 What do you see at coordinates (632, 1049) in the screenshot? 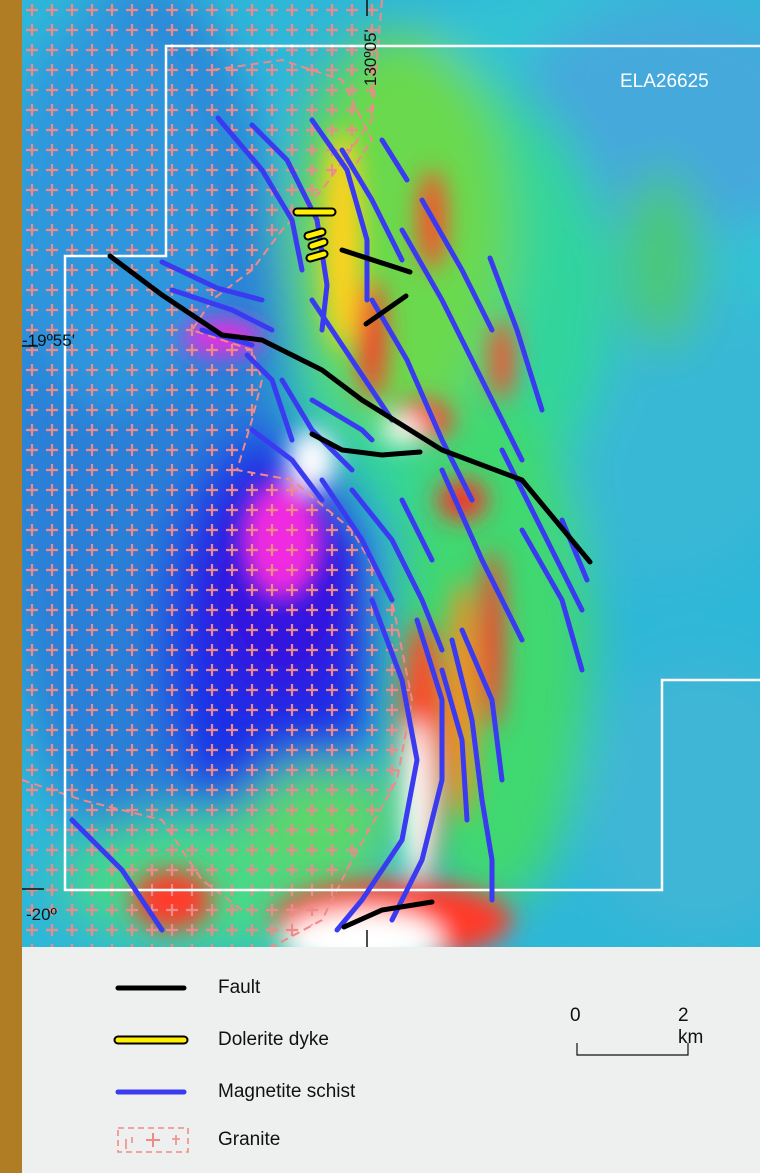
I see `scale-line` at bounding box center [632, 1049].